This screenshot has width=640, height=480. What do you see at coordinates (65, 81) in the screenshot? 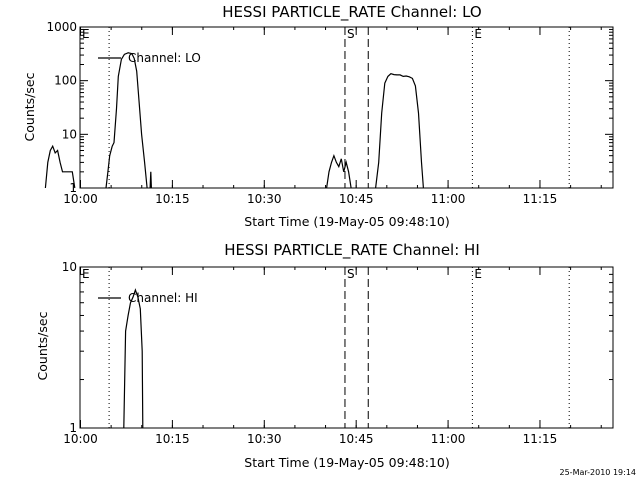
I see `y-tick-label: 100` at bounding box center [65, 81].